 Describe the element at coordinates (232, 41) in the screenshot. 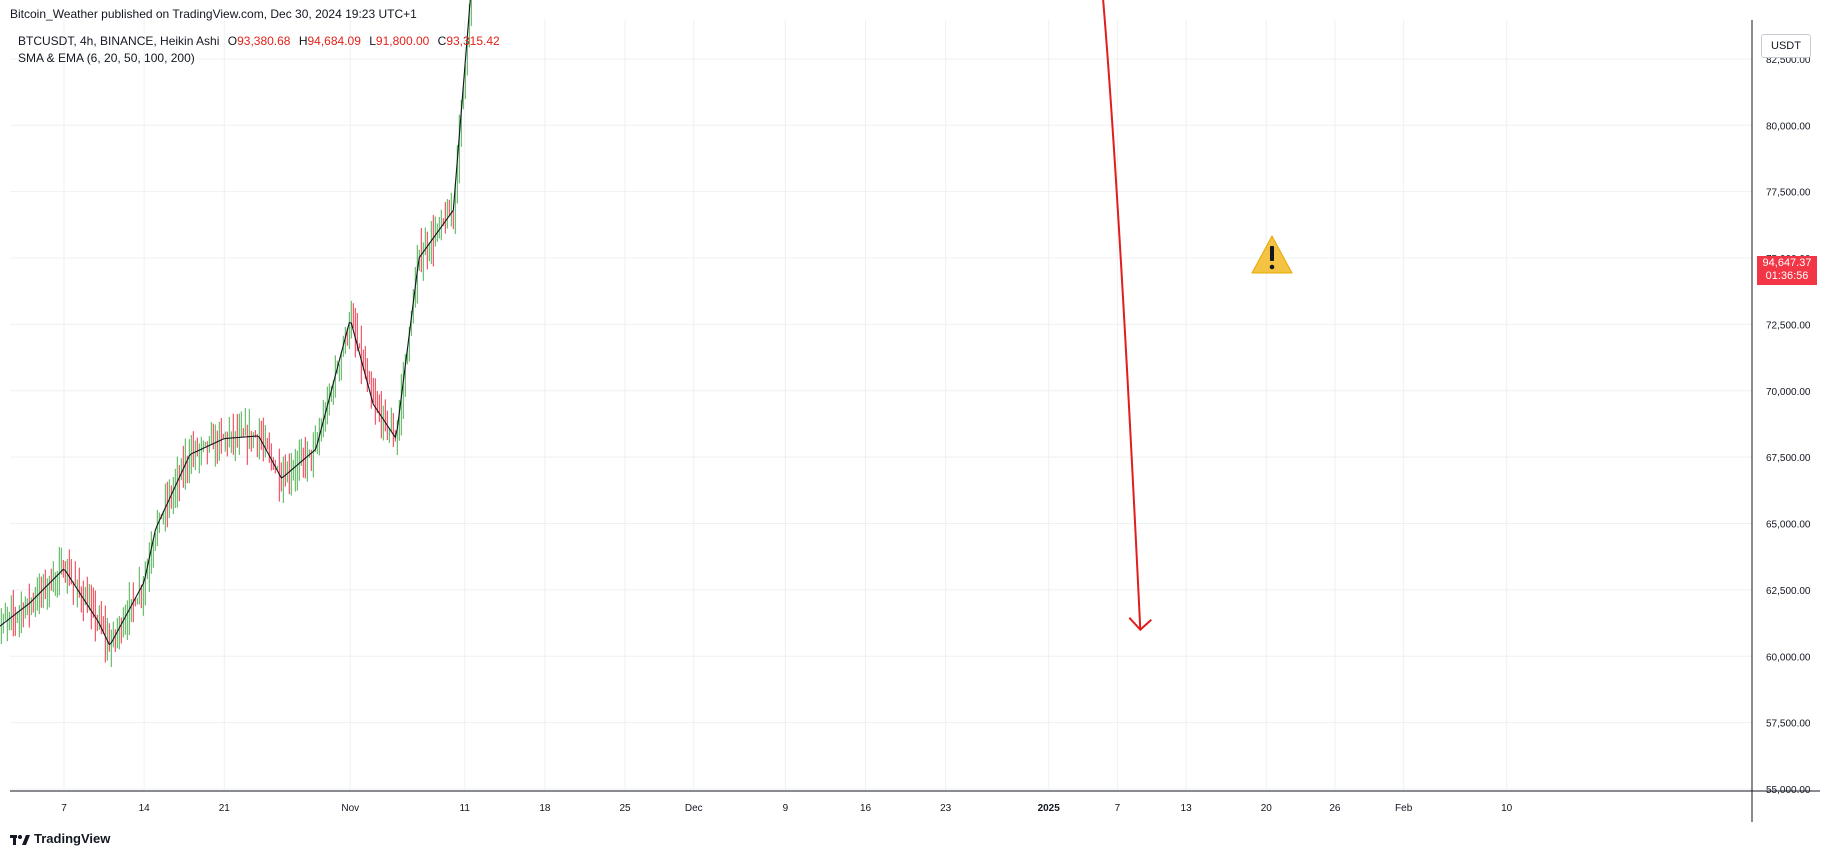

I see `open-label: O` at that location.